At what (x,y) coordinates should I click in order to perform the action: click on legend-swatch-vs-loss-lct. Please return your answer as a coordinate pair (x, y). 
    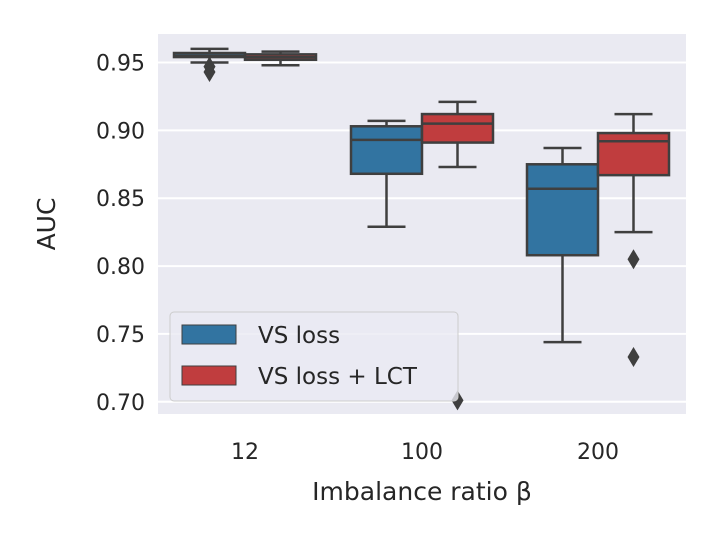
    Looking at the image, I should click on (209, 375).